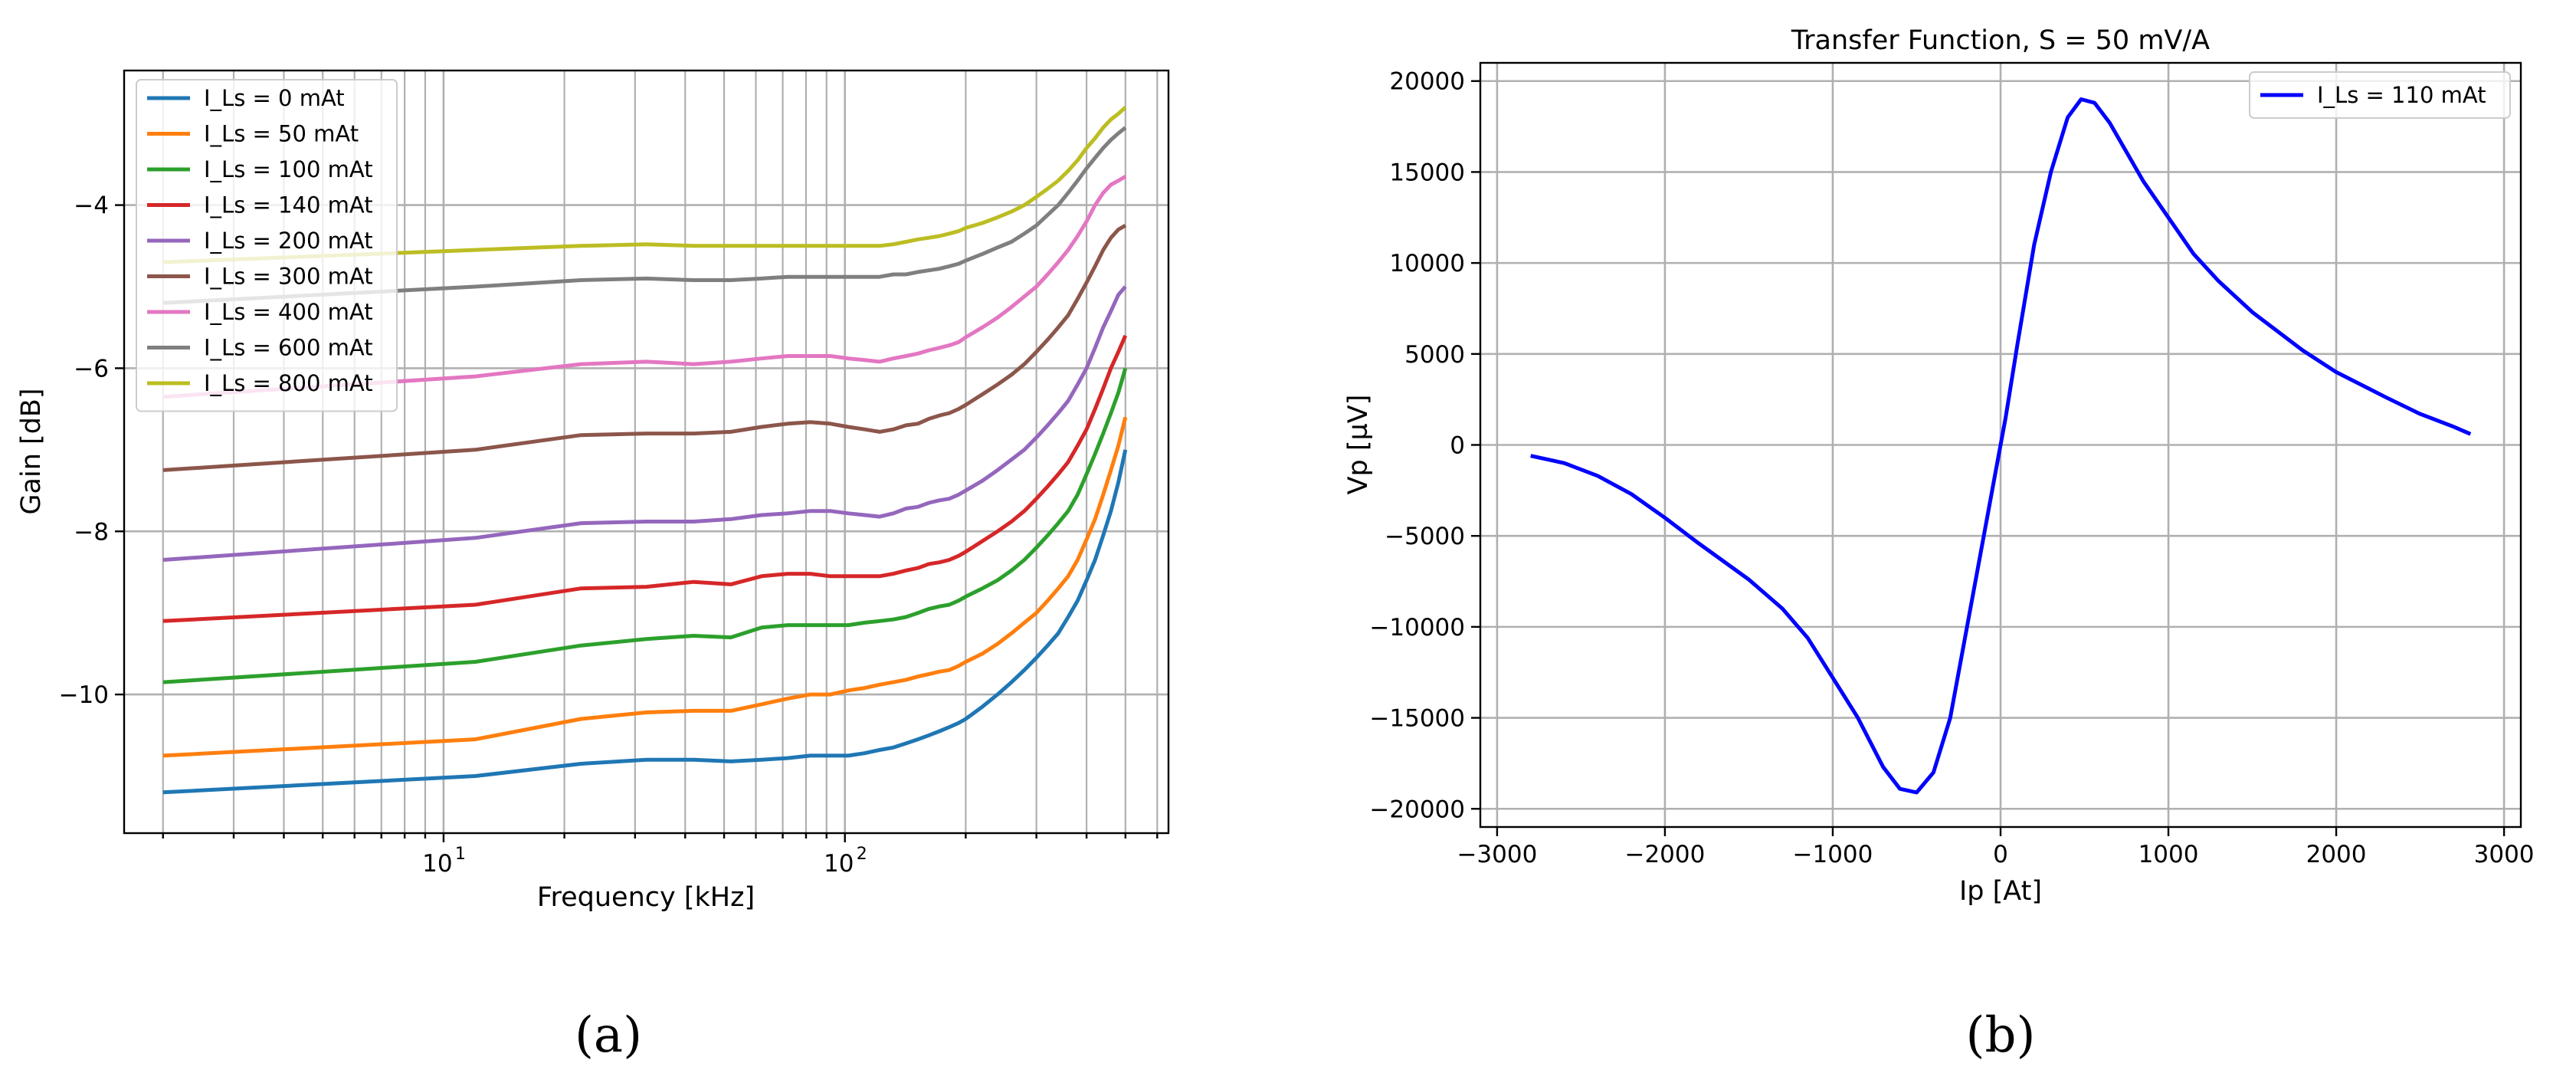 The image size is (2576, 1083). I want to click on x-tick-label: 1000, so click(2168, 854).